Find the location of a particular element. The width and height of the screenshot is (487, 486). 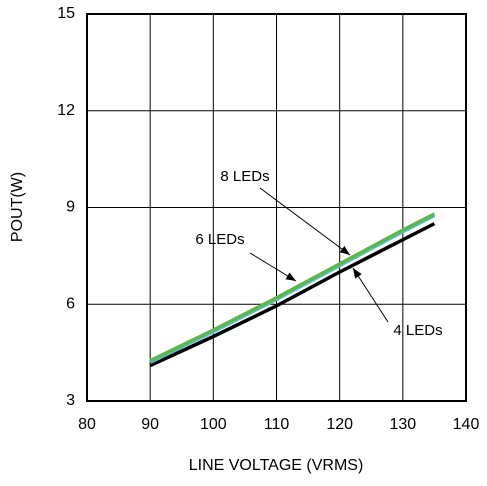

x-tick-label: 130 is located at coordinates (402, 424).